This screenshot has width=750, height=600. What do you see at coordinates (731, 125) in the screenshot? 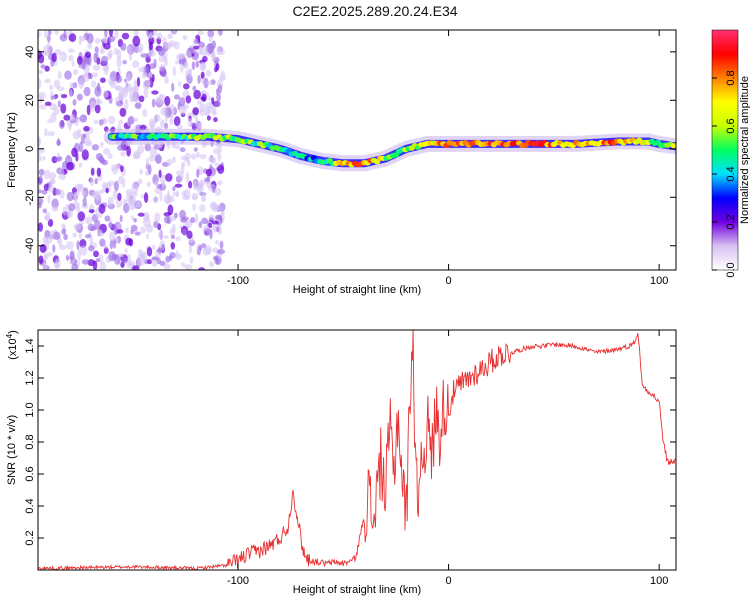
I see `colorbar-tick-label: 0.6` at bounding box center [731, 125].